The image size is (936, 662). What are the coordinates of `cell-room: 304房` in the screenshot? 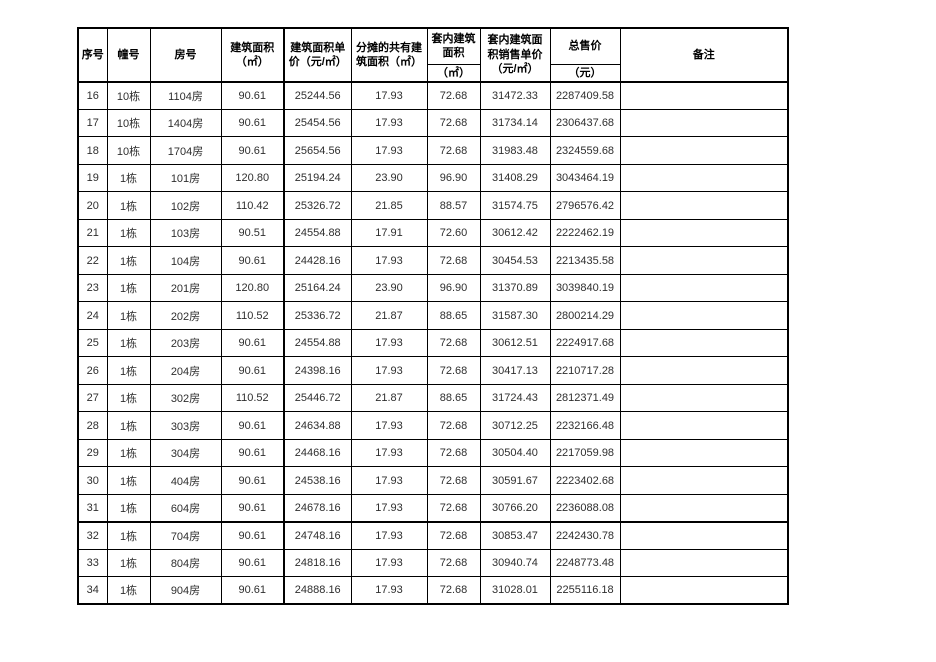 It's located at (185, 453).